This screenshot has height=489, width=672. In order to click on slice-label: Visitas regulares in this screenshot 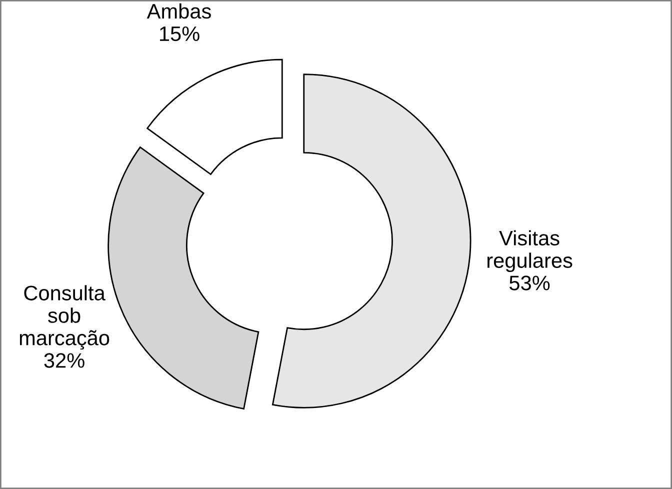, I will do `click(530, 251)`.